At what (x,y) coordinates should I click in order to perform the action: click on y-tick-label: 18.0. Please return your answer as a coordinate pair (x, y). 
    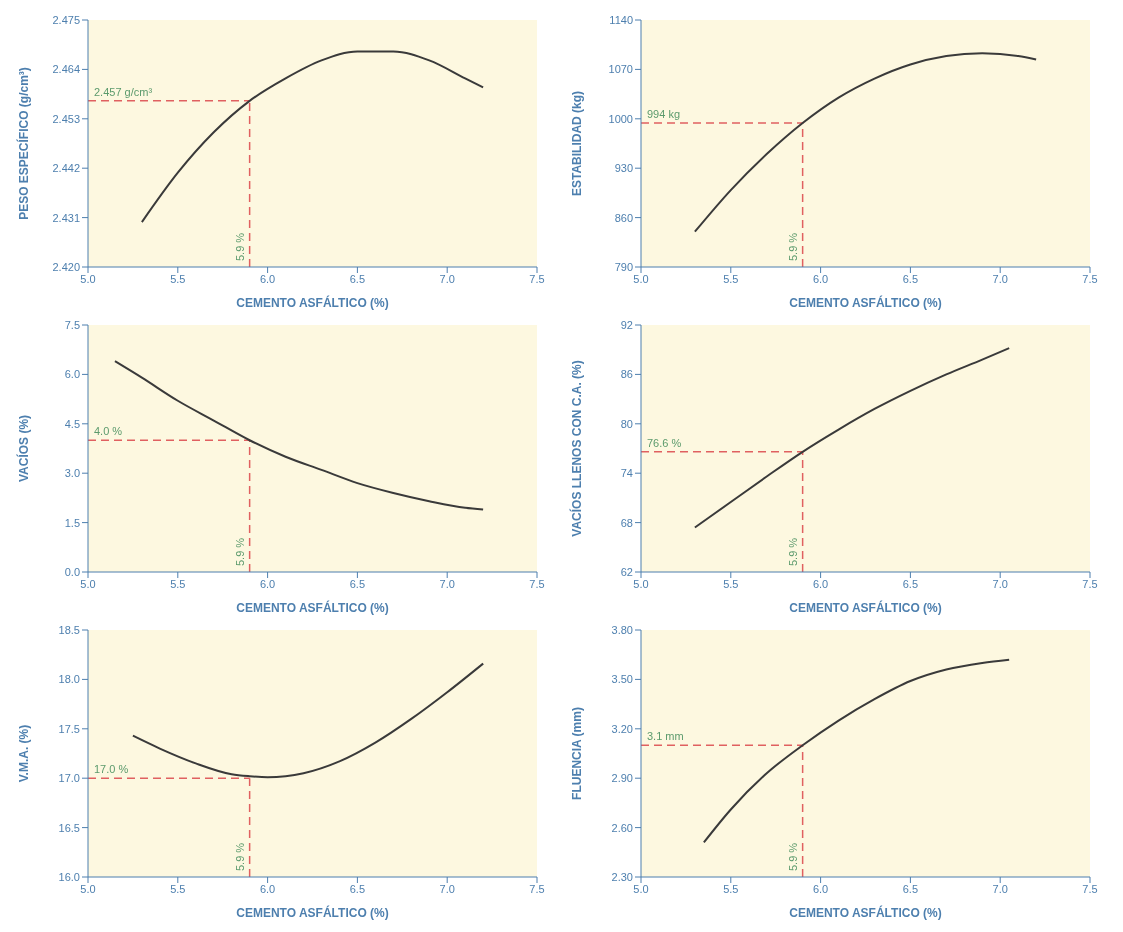
    Looking at the image, I should click on (69, 679).